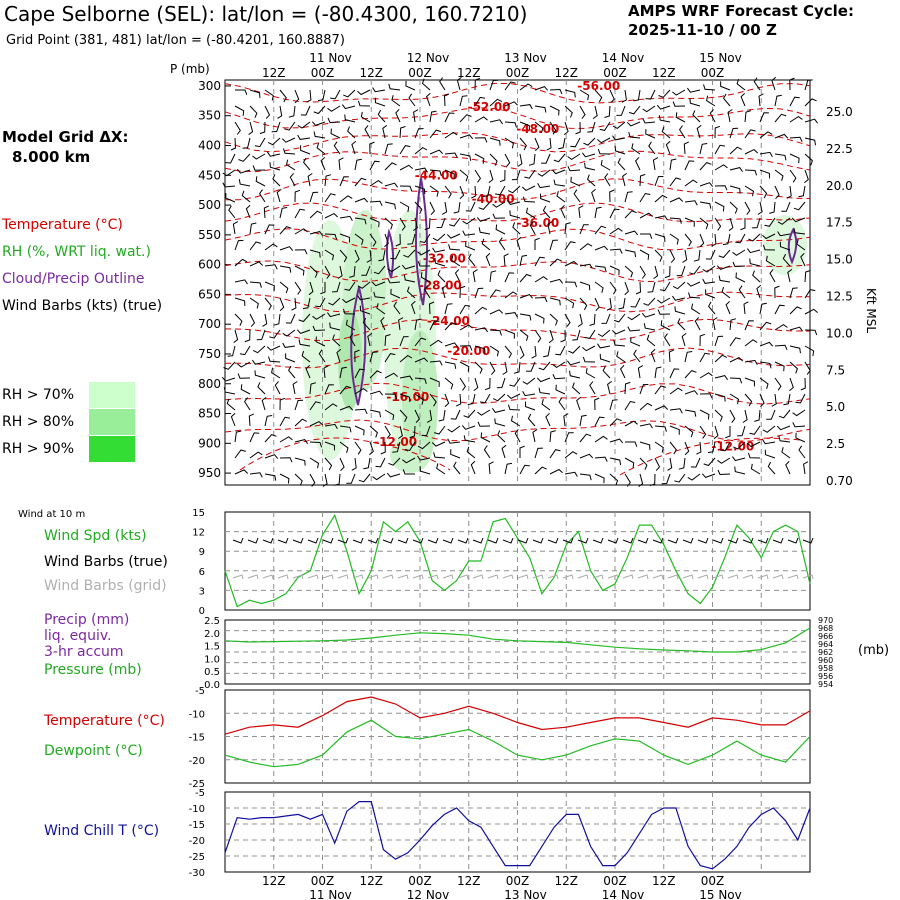 The width and height of the screenshot is (900, 900). What do you see at coordinates (839, 186) in the screenshot?
I see `kft-tick-label: 20.0` at bounding box center [839, 186].